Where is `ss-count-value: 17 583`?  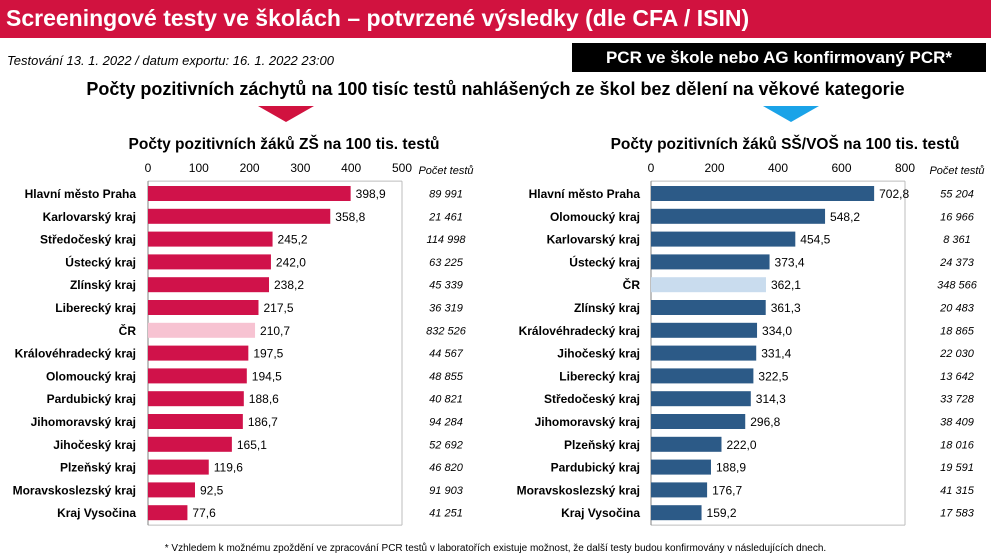 ss-count-value: 17 583 is located at coordinates (957, 514).